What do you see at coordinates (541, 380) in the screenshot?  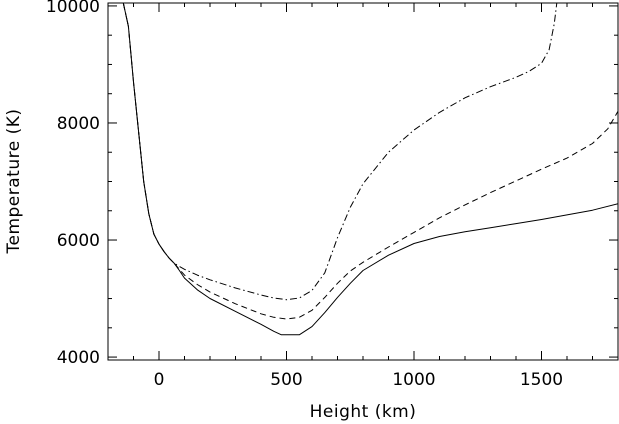 I see `x-tick-label: 1500` at bounding box center [541, 380].